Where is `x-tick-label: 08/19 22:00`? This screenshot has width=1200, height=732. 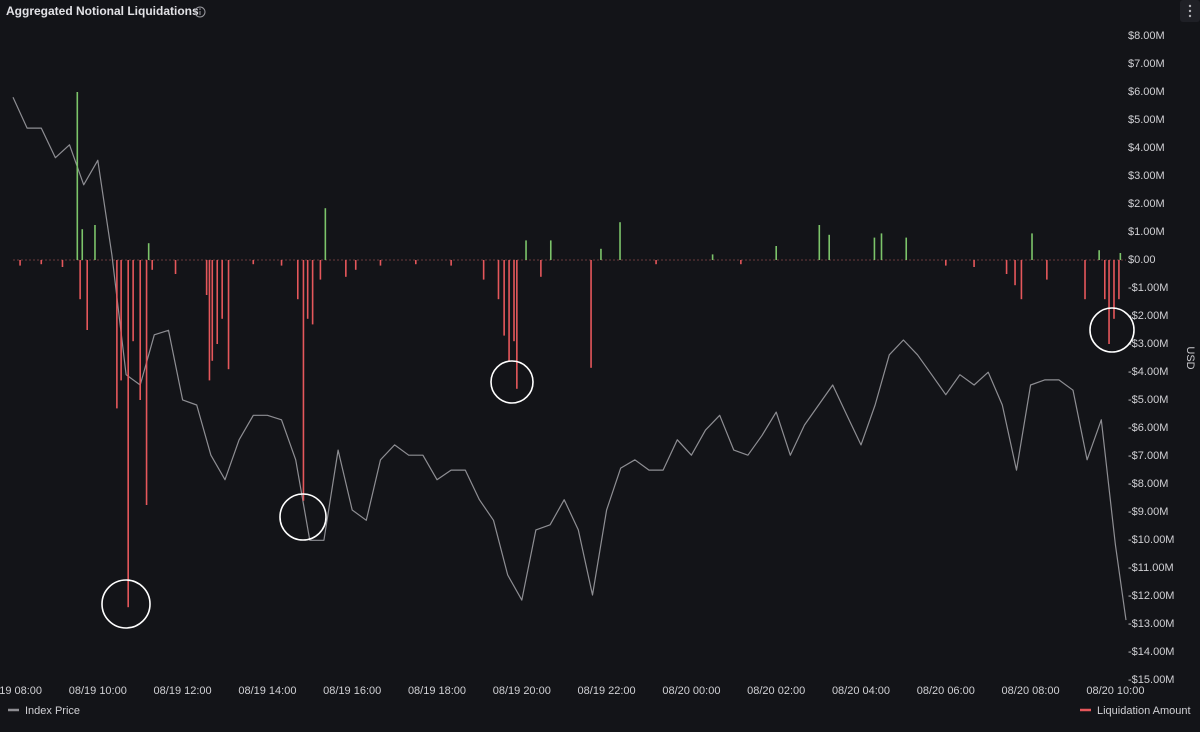
x-tick-label: 08/19 22:00 is located at coordinates (607, 691).